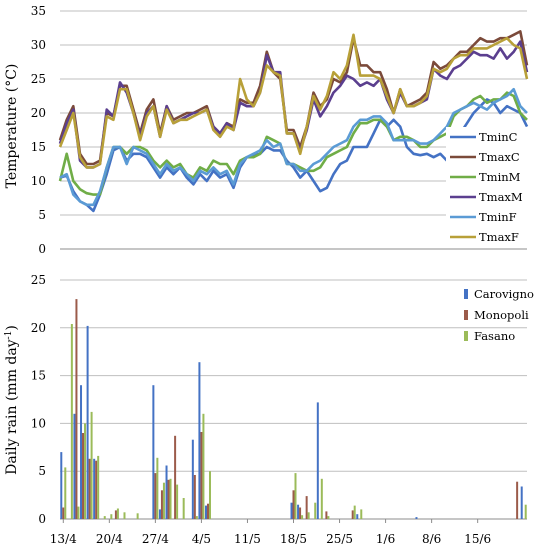 This screenshot has width=543, height=550. I want to click on rain-x-ticks: 13/4 20/4 27/4 4/5 11/5 18/5 25/5 1/6 8/6 15/6, so click(270, 532).